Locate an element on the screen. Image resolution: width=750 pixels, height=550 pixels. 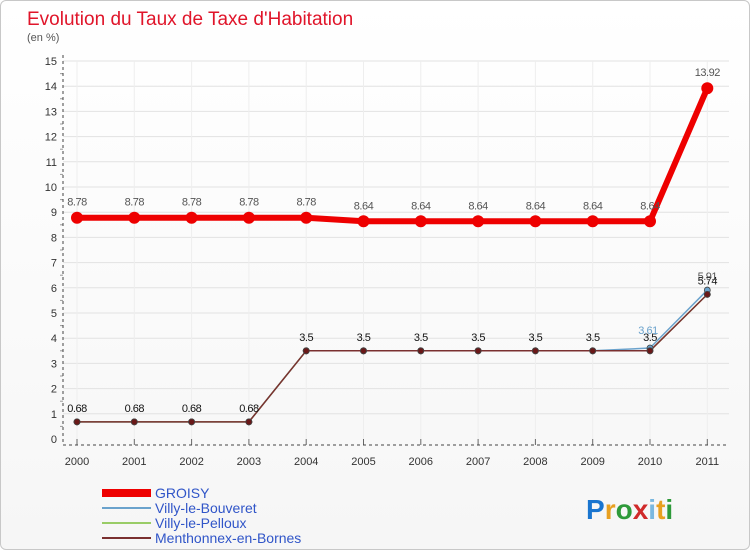
data-label: 3.61 is located at coordinates (648, 331).